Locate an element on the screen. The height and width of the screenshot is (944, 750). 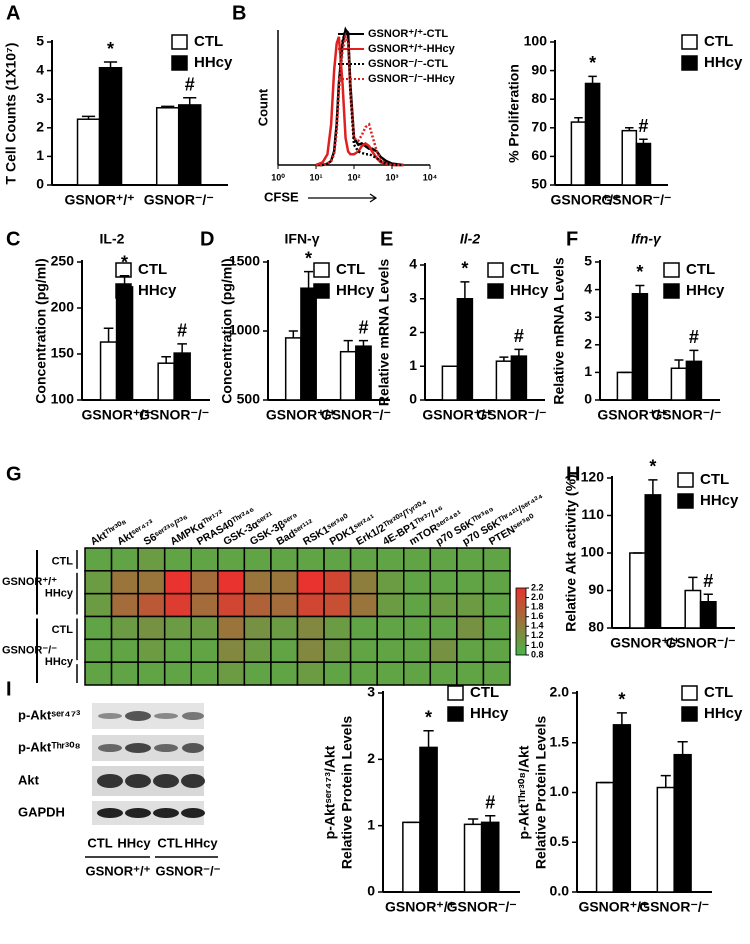
colorbar-tick-label: 2.0 is located at coordinates (537, 597).